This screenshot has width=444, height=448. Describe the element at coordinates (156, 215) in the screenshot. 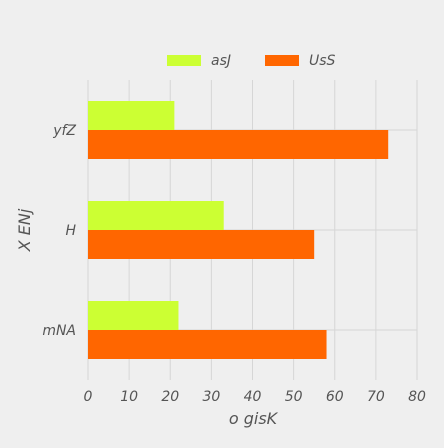

I see `bar-asJ-H` at that location.